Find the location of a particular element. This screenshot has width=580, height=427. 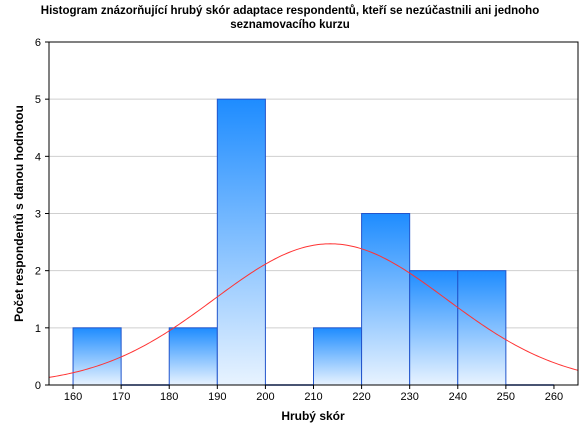

y-tick-label: 1 is located at coordinates (38, 329).